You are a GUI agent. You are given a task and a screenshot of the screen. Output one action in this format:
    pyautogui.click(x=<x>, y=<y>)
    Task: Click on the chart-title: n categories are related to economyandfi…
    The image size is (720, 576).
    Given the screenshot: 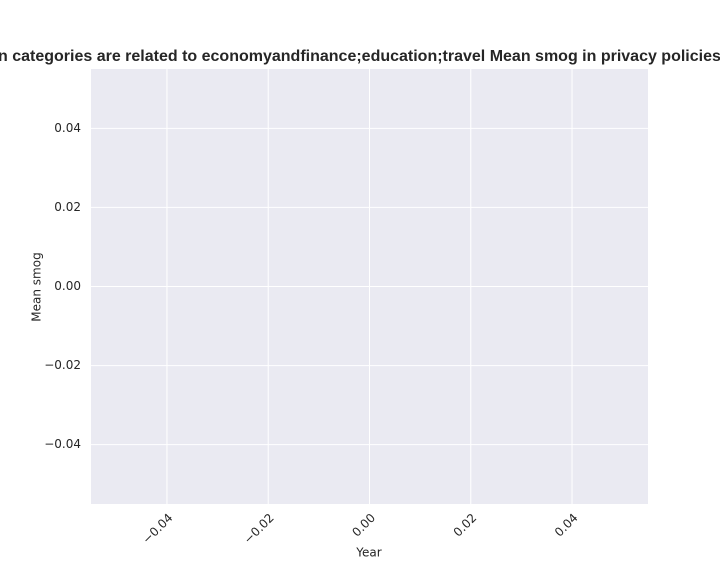 What is the action you would take?
    pyautogui.click(x=360, y=56)
    